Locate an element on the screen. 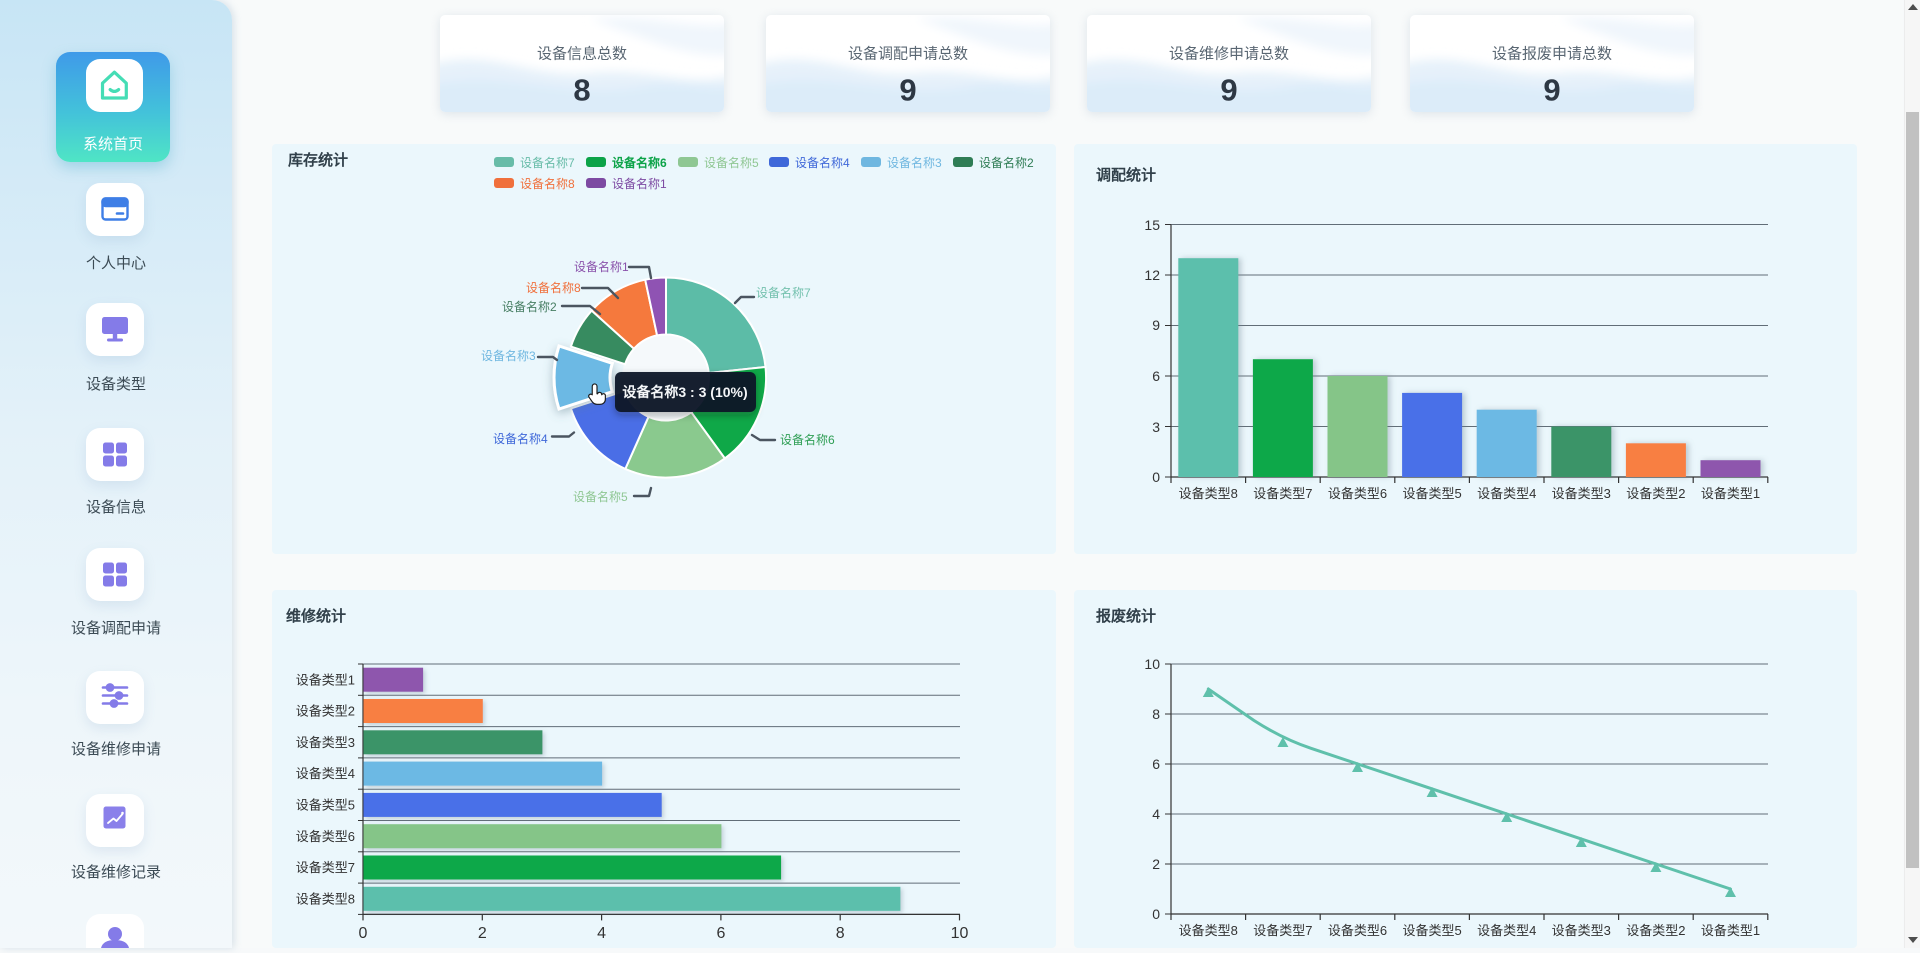 This screenshot has height=953, width=1920. svg-text: 设备名称3 : 3 (10%) is located at coordinates (684, 392).